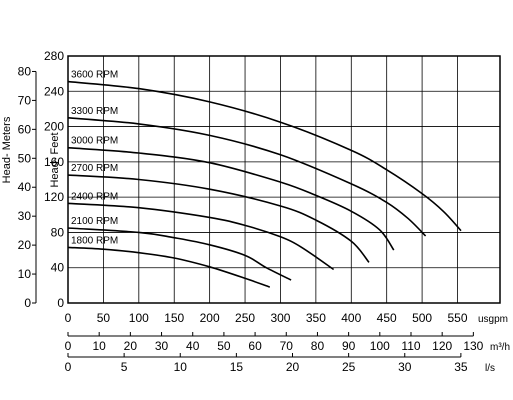  I want to click on x-tick-label-usgpm: 200, so click(210, 318).